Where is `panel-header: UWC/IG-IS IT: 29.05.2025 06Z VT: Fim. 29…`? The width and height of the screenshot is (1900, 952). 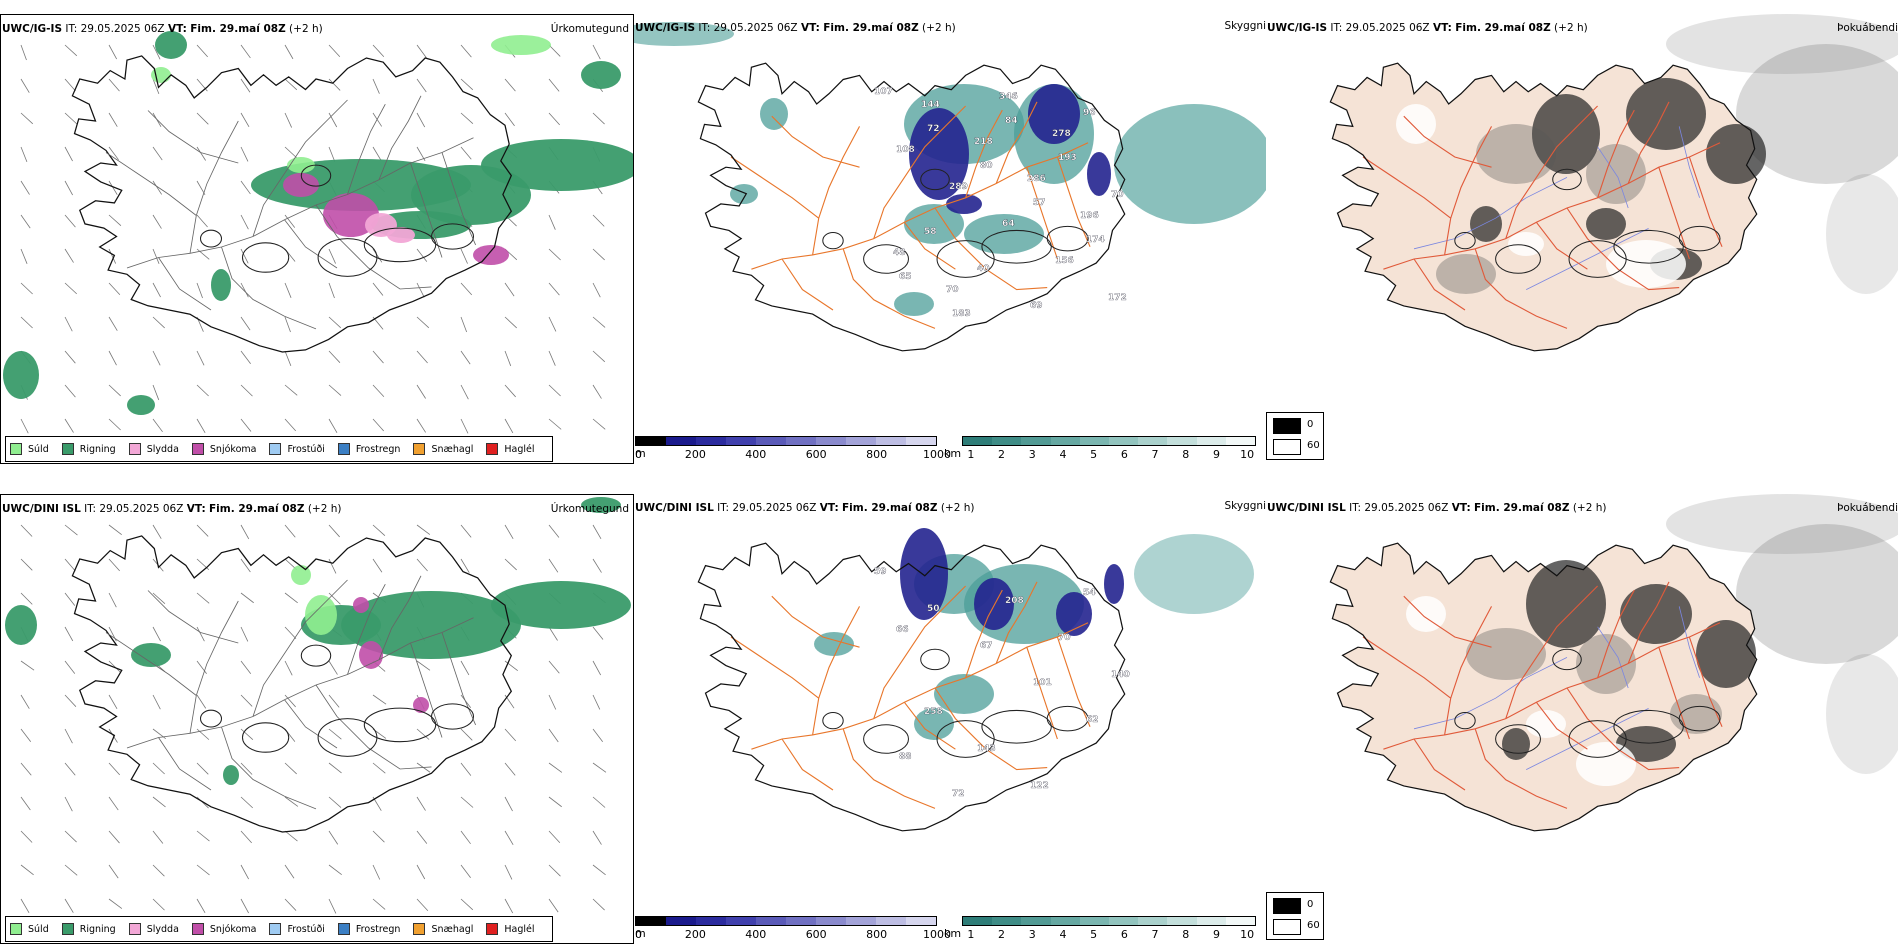 panel-header: UWC/IG-IS IT: 29.05.2025 06Z VT: Fim. 29… is located at coordinates (795, 28).